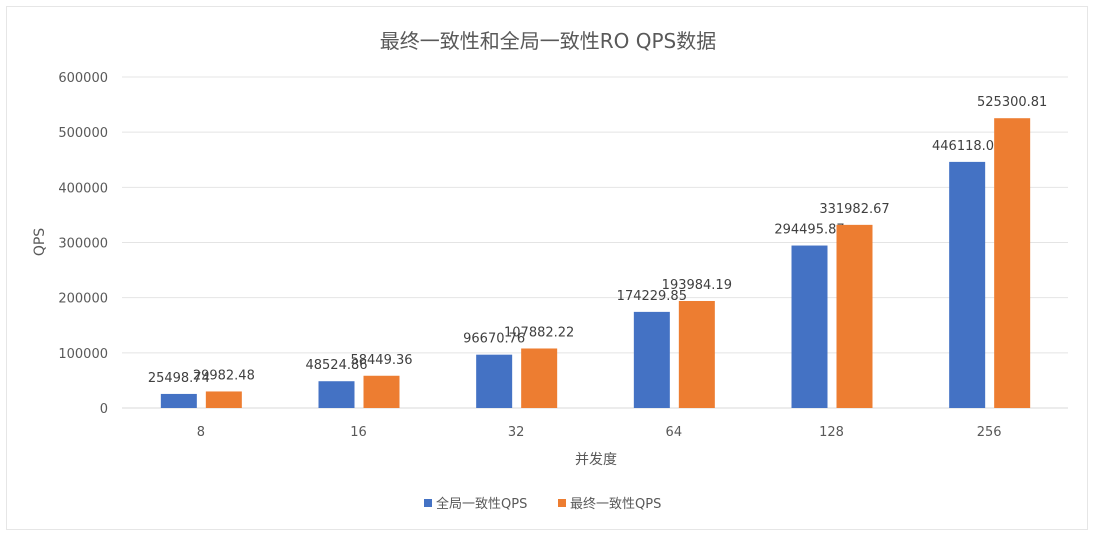 Image resolution: width=1093 pixels, height=544 pixels. Describe the element at coordinates (481, 504) in the screenshot. I see `legend-label: 全局一致性QPS` at that location.